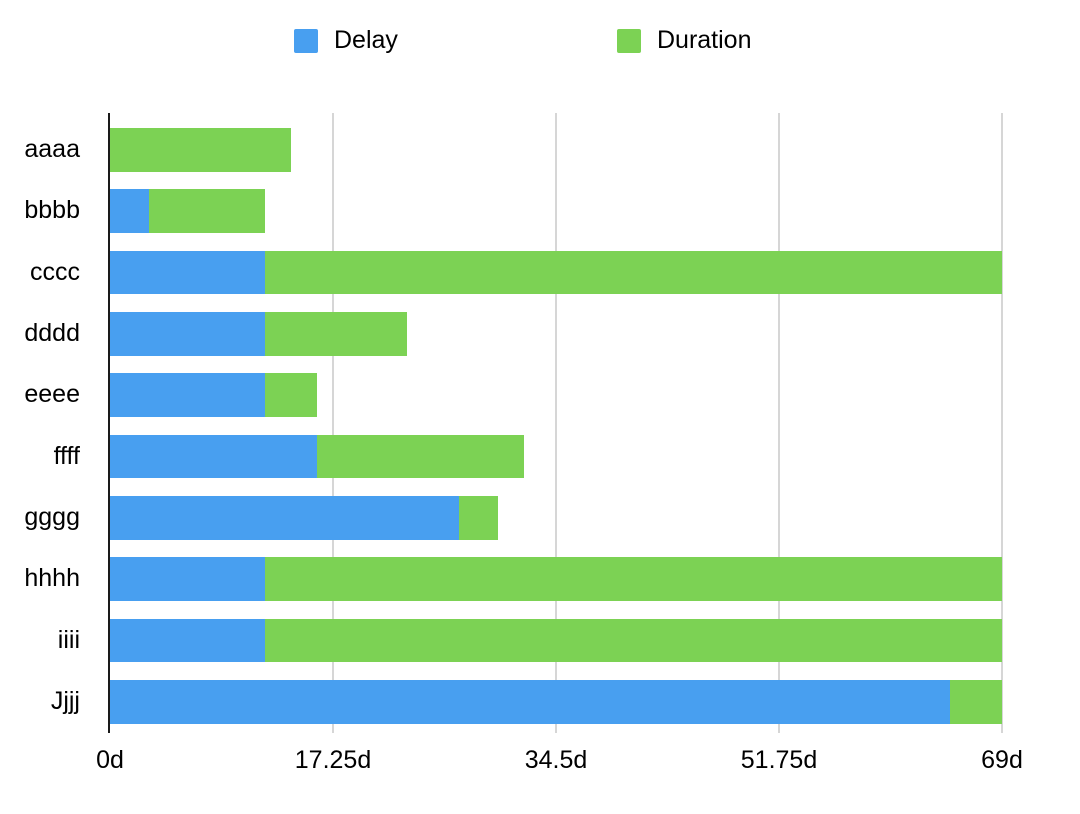  Describe the element at coordinates (633, 579) in the screenshot. I see `bar-hhhh-duration` at that location.